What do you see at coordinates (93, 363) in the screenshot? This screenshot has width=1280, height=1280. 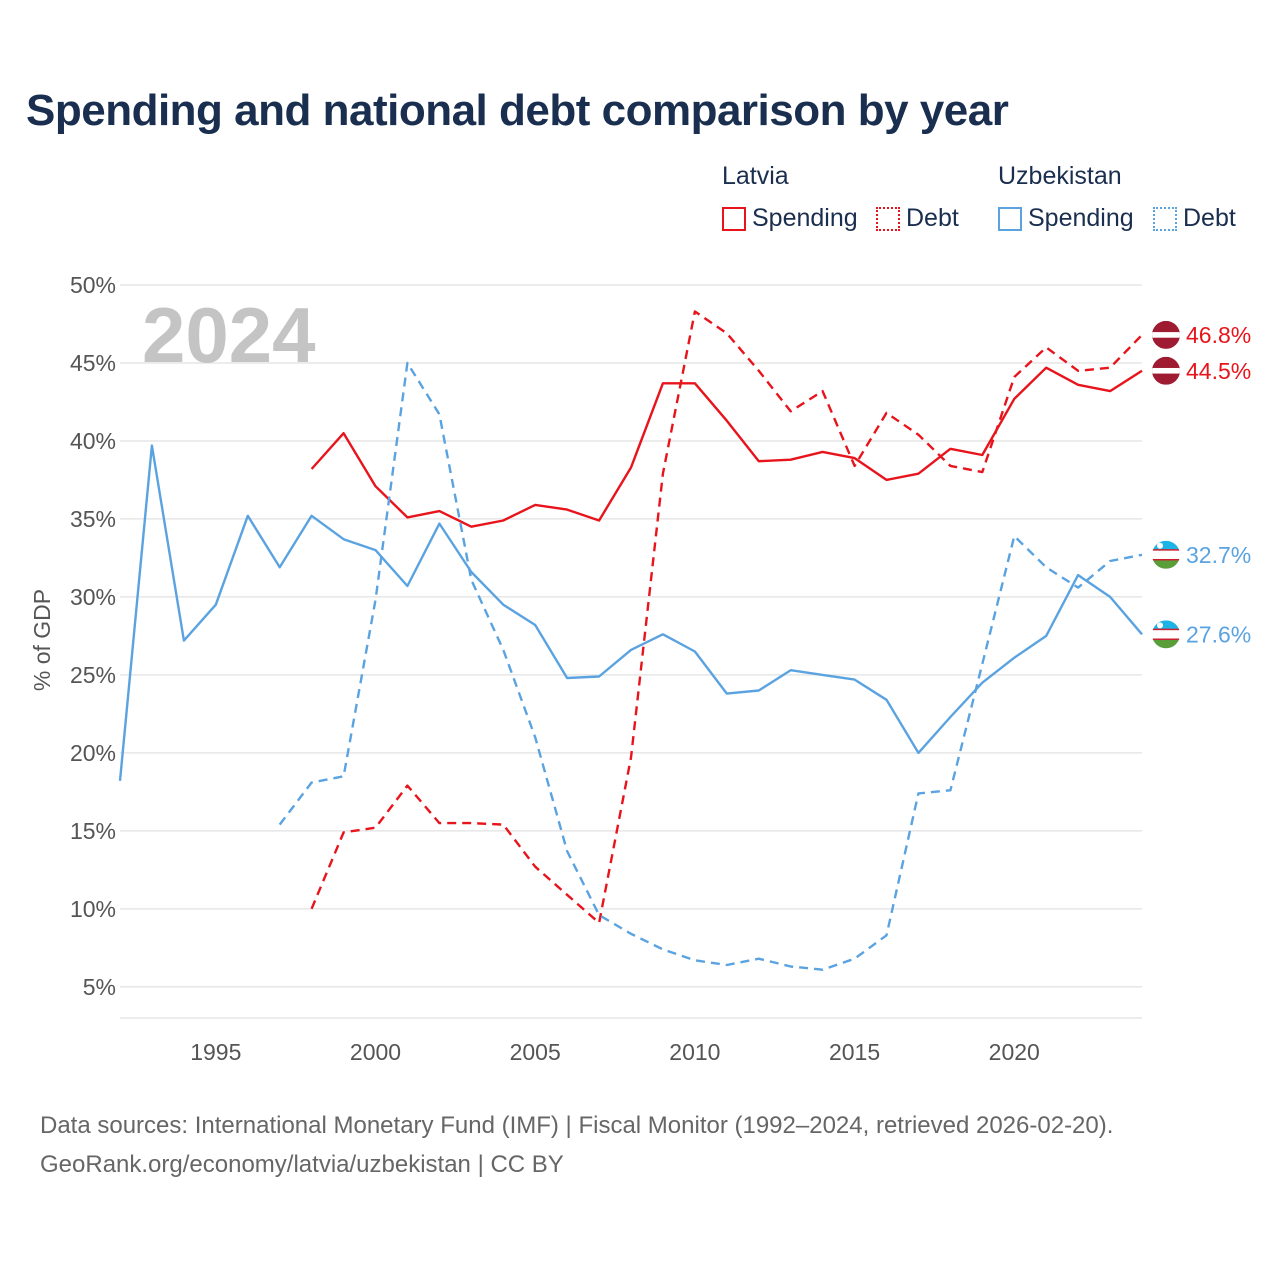 I see `y-tick-label: 45%` at bounding box center [93, 363].